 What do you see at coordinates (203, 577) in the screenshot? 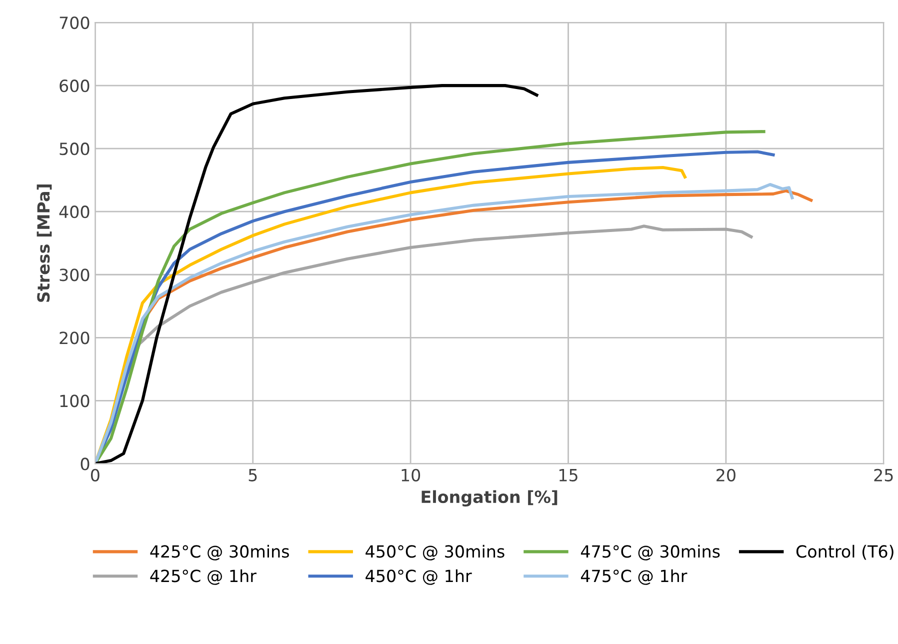
I see `legend-label: 425°C @ 1hr` at bounding box center [203, 577].